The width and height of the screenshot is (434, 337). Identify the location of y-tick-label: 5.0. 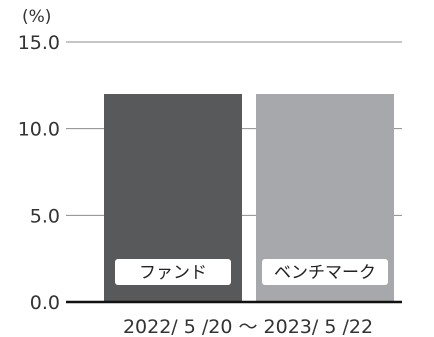
(45, 216).